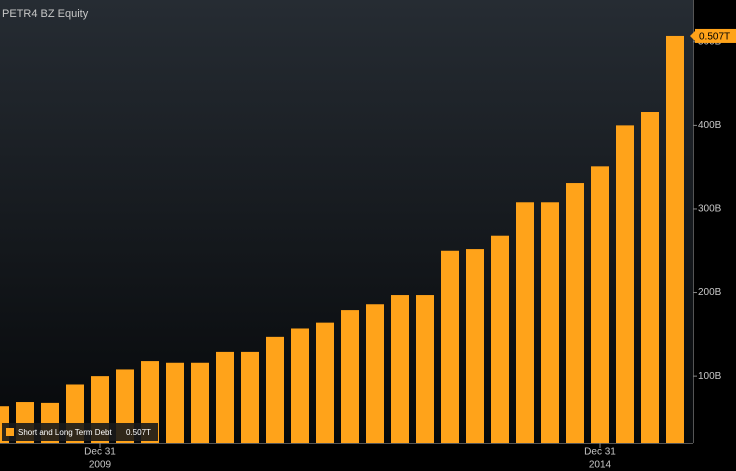 This screenshot has height=471, width=736. I want to click on value-tag, so click(715, 35).